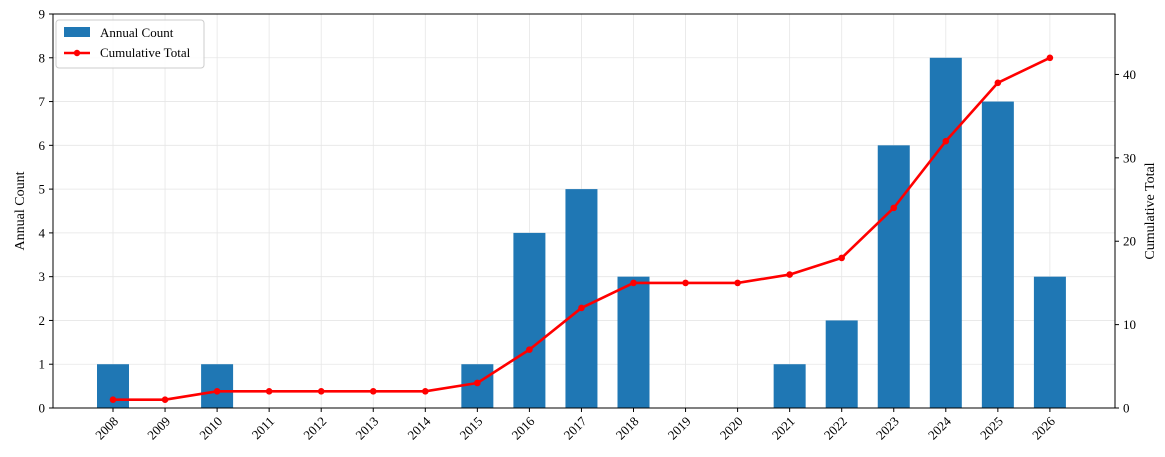  What do you see at coordinates (731, 428) in the screenshot?
I see `x-tick-label: 2020` at bounding box center [731, 428].